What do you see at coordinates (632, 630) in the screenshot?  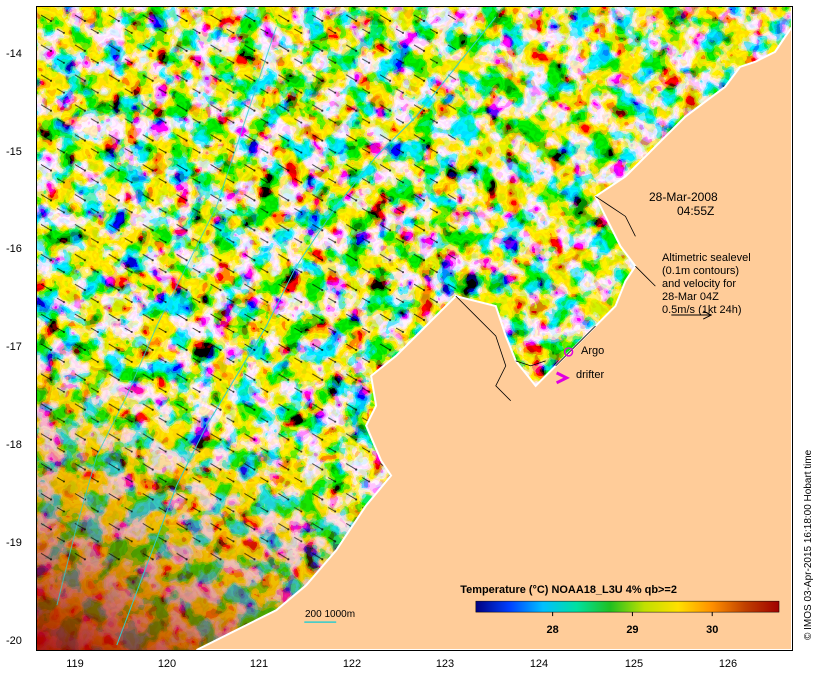 I see `colorbar-tick-label: 29` at bounding box center [632, 630].